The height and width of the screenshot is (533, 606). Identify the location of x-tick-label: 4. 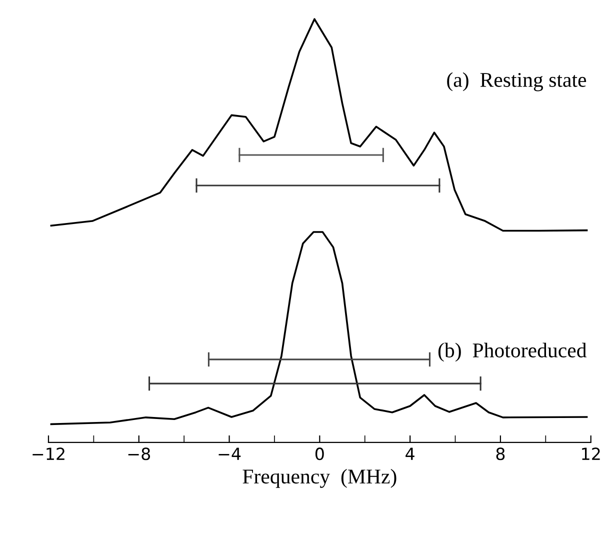
(410, 454).